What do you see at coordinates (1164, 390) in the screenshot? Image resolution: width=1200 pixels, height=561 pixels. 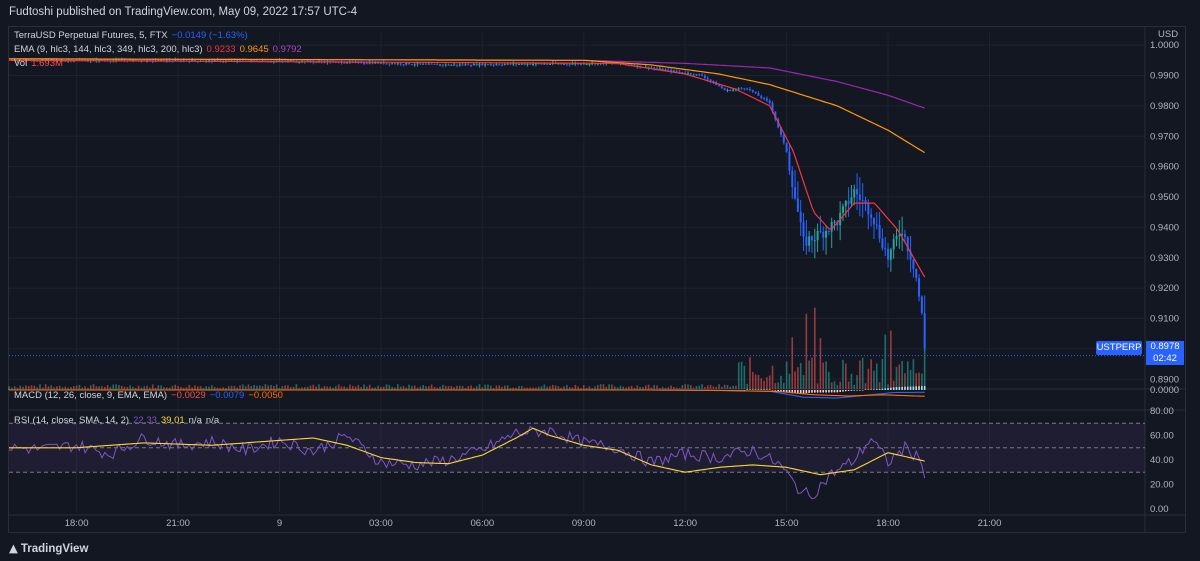 I see `macd-tick-label: 0.0000` at bounding box center [1164, 390].